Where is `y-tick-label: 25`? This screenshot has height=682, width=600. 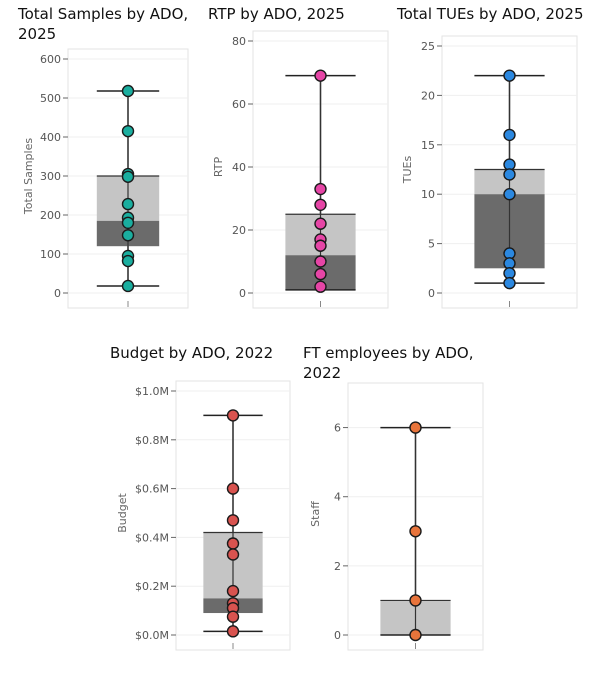
y-tick-label: 25 is located at coordinates (428, 46).